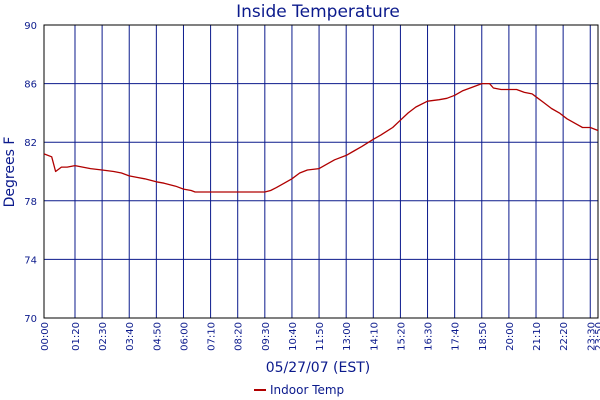  I want to click on x-tick-label-19: 22:20, so click(564, 336).